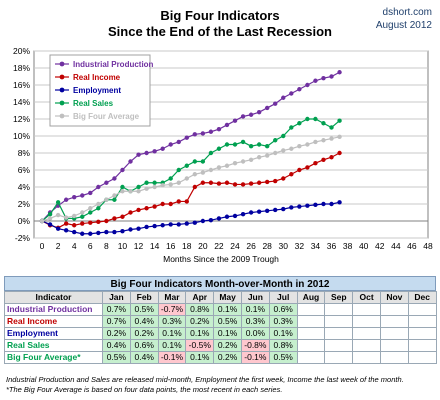  Describe the element at coordinates (220, 31) in the screenshot. I see `title-line-2: Since the End of the Last Recession` at that location.